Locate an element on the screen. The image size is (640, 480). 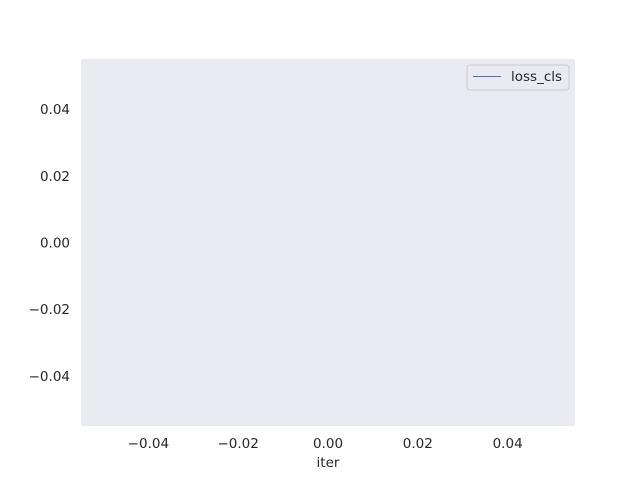
legend-box is located at coordinates (518, 77).